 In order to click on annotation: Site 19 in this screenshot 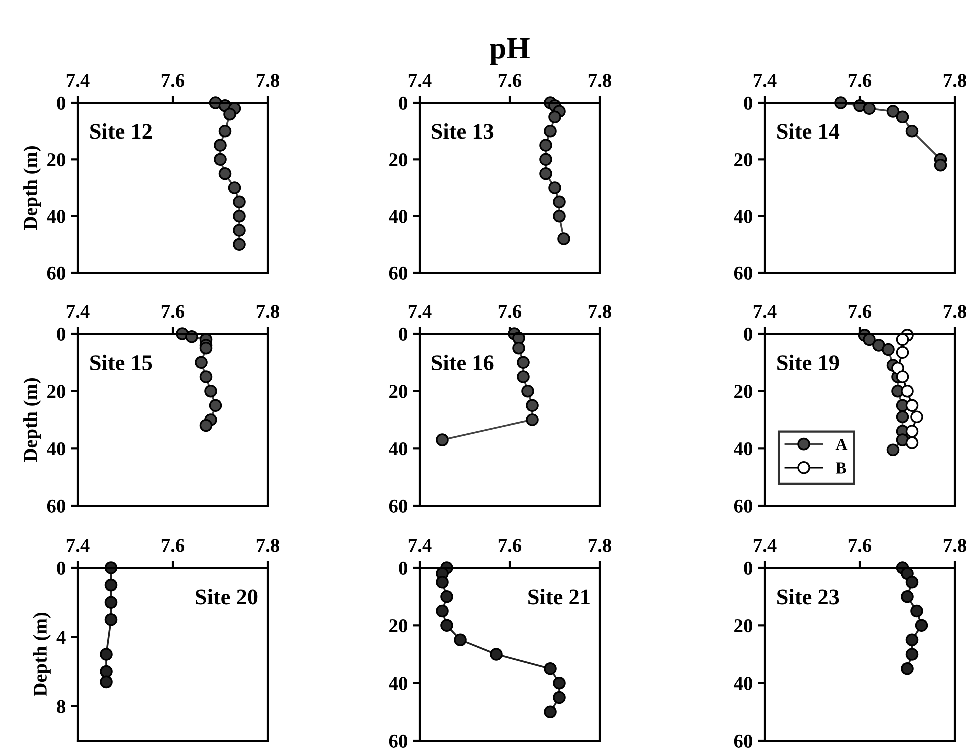, I will do `click(809, 362)`.